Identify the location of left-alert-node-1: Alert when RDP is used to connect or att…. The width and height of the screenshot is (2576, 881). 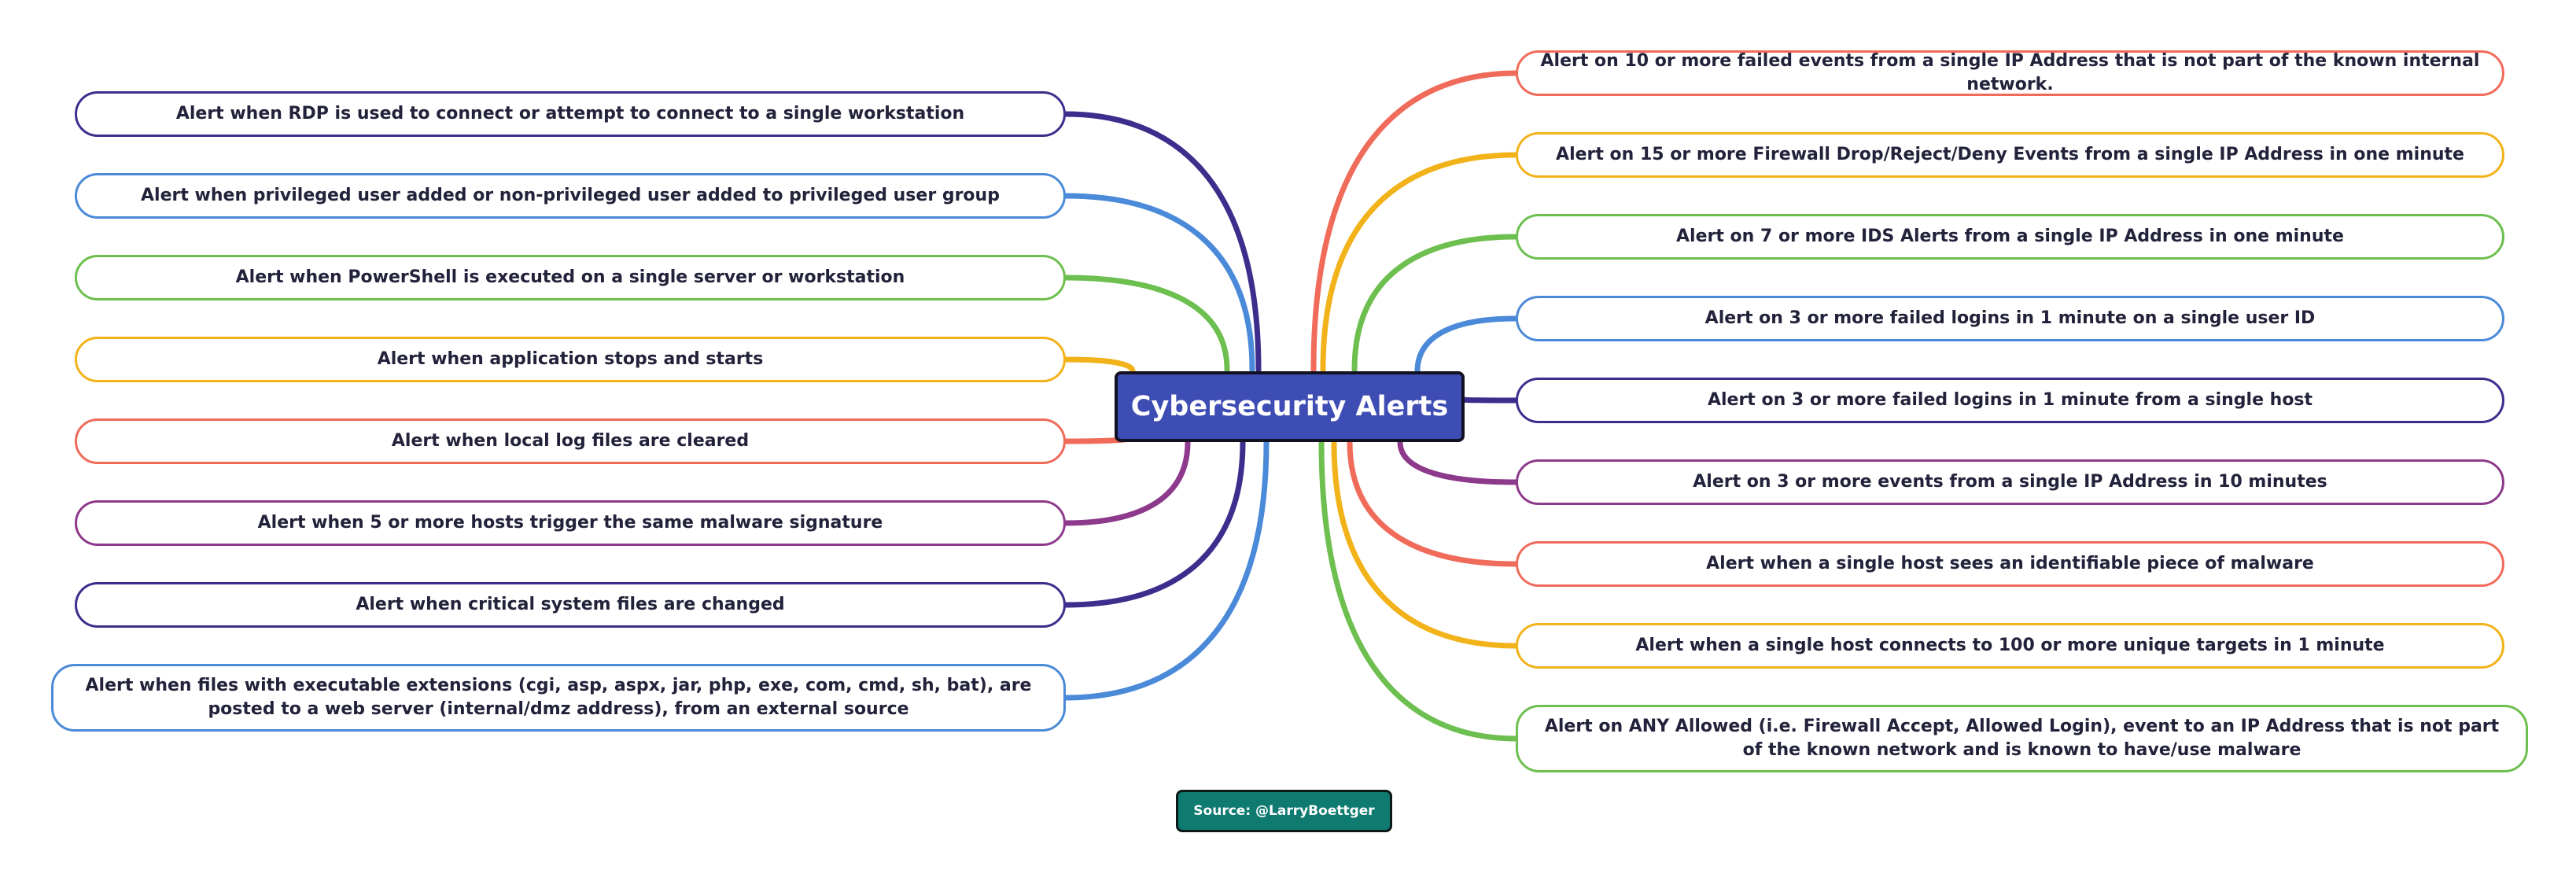
(570, 114).